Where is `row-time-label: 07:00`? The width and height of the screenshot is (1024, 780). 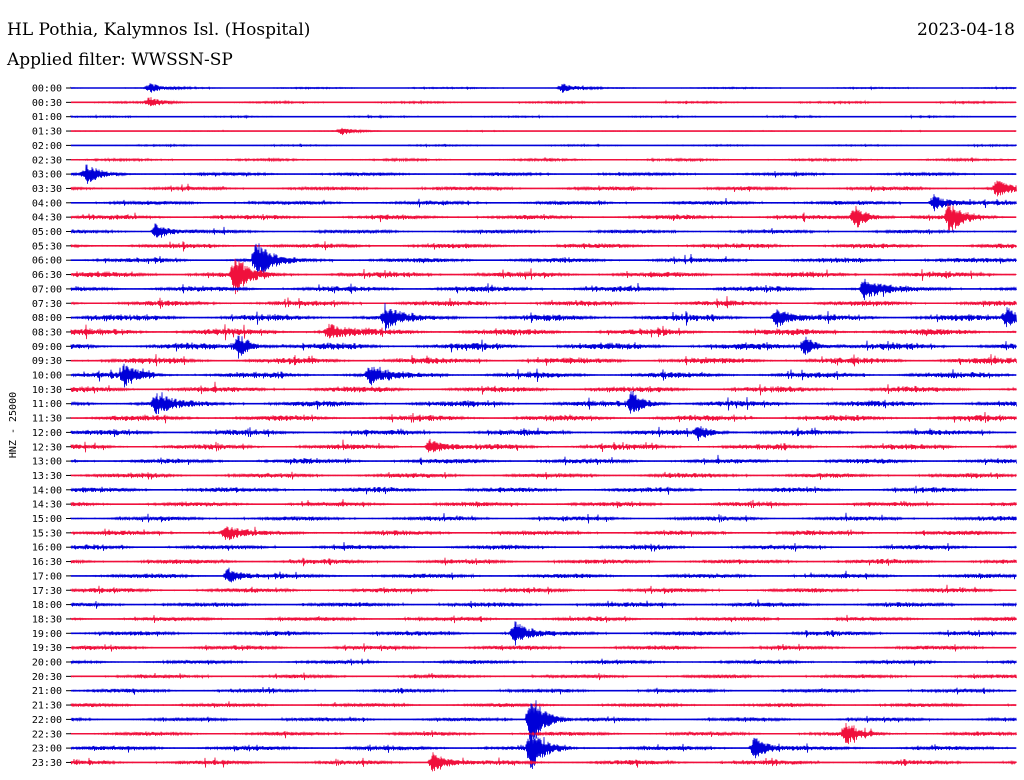
row-time-label: 07:00 is located at coordinates (47, 289).